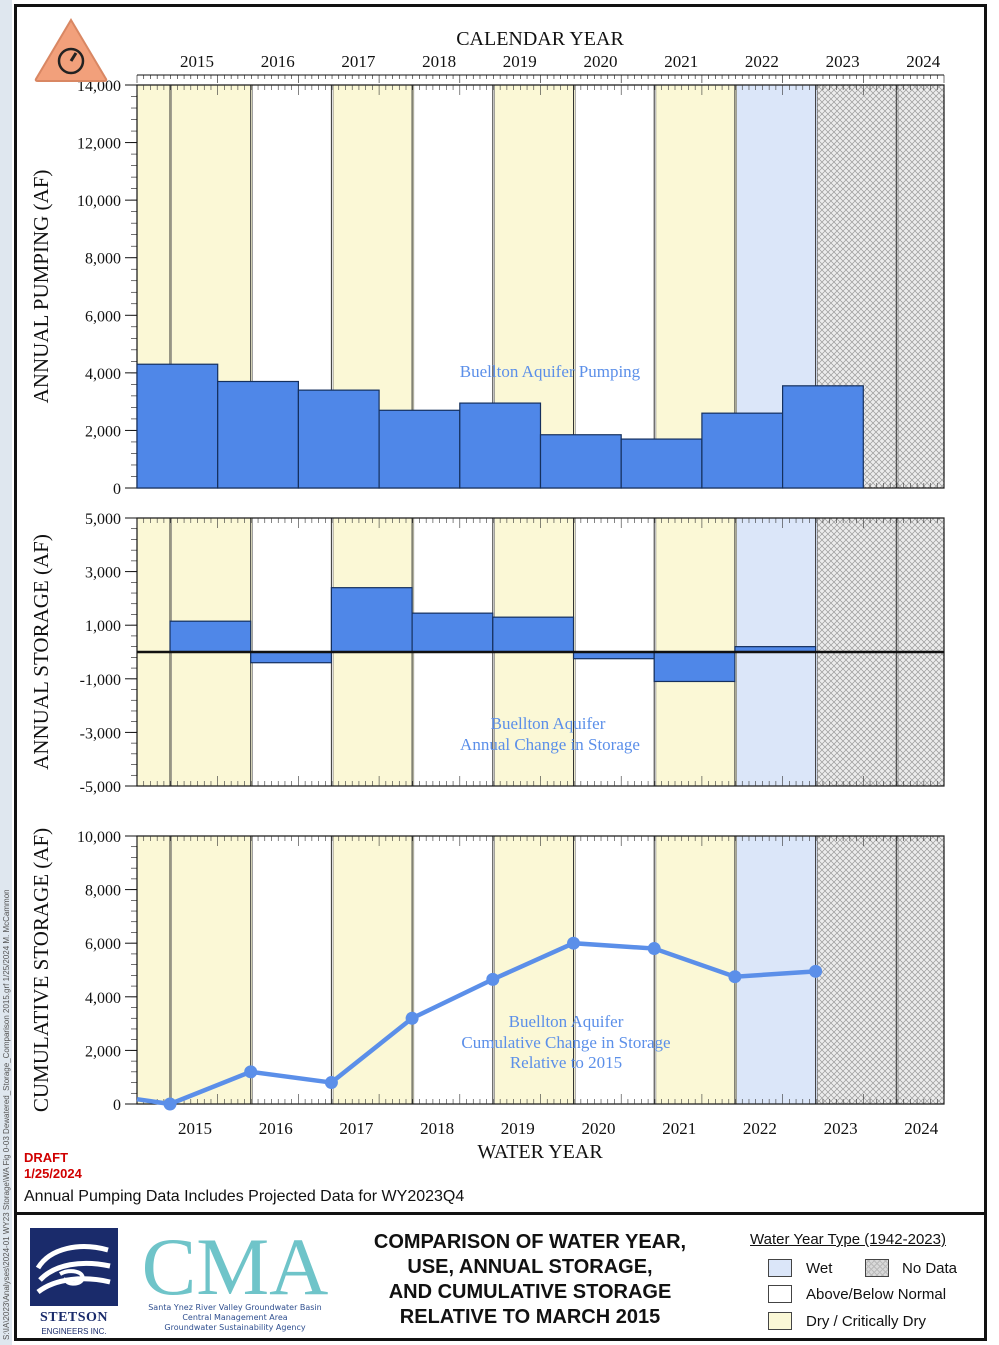 The width and height of the screenshot is (999, 1345). I want to click on x-tick-label: 2024, so click(921, 1128).